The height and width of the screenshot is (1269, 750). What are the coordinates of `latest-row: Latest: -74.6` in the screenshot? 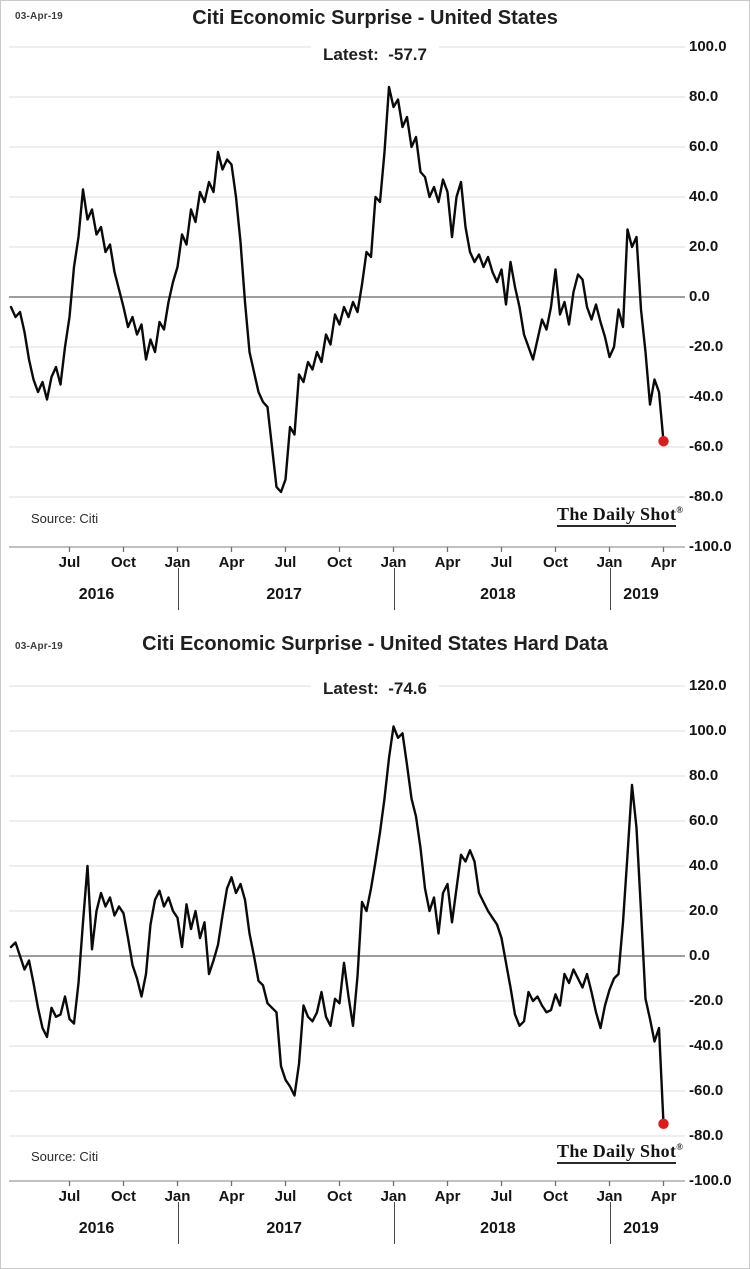 It's located at (375, 689).